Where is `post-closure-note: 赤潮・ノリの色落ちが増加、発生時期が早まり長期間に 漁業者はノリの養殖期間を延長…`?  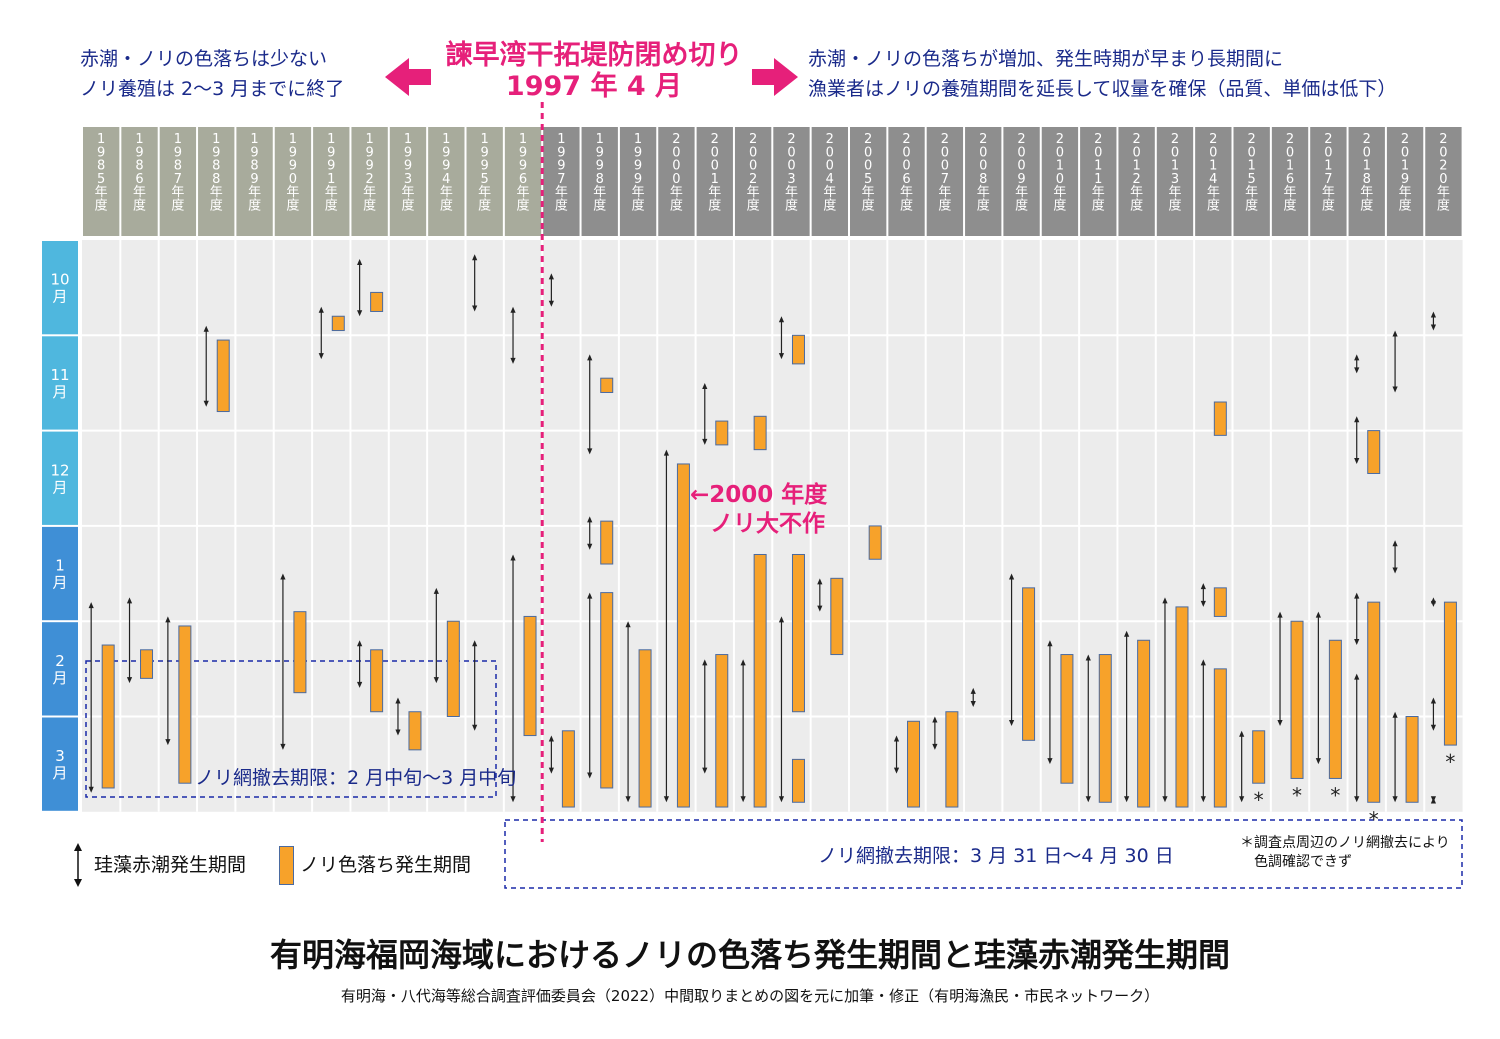 post-closure-note: 赤潮・ノリの色落ちが増加、発生時期が早まり長期間に 漁業者はノリの養殖期間を延長… is located at coordinates (1102, 74).